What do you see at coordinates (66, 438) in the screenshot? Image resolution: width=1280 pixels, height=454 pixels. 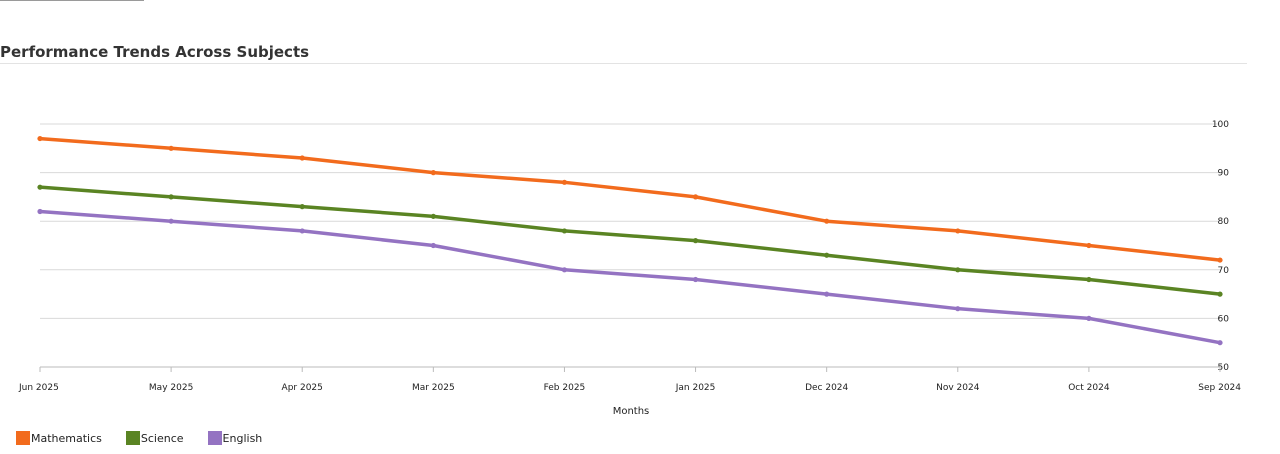 I see `legend-label: Mathematics` at bounding box center [66, 438].